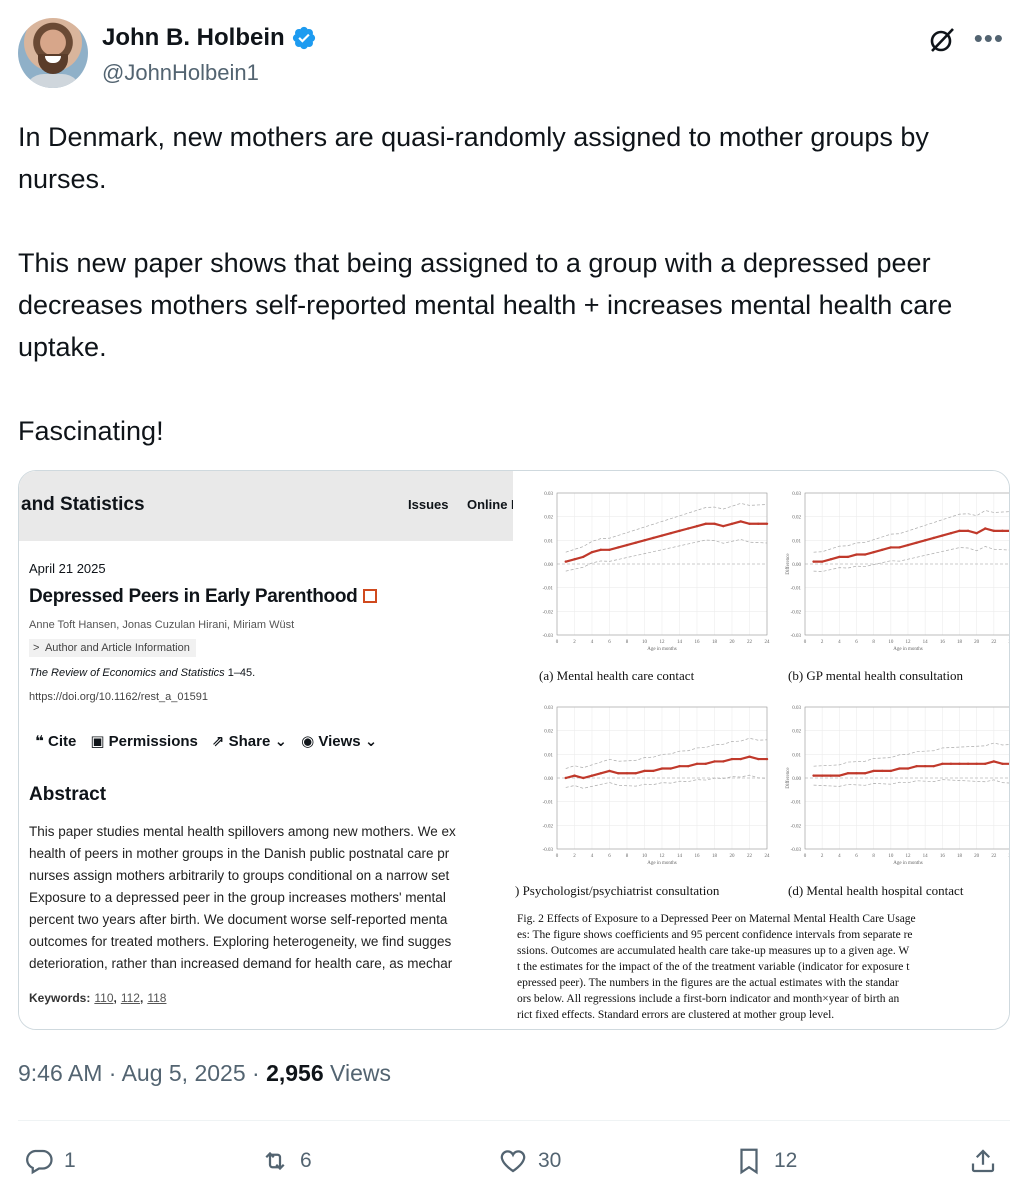 This screenshot has height=1190, width=1022. What do you see at coordinates (529, 1161) in the screenshot?
I see `like-button: 30` at bounding box center [529, 1161].